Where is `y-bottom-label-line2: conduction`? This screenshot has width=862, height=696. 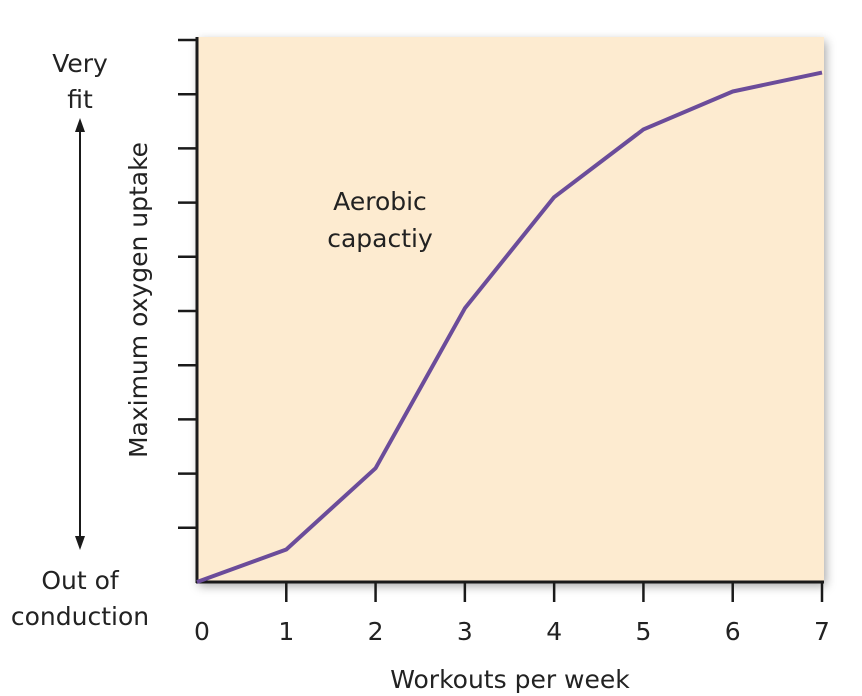 y-bottom-label-line2: conduction is located at coordinates (80, 616).